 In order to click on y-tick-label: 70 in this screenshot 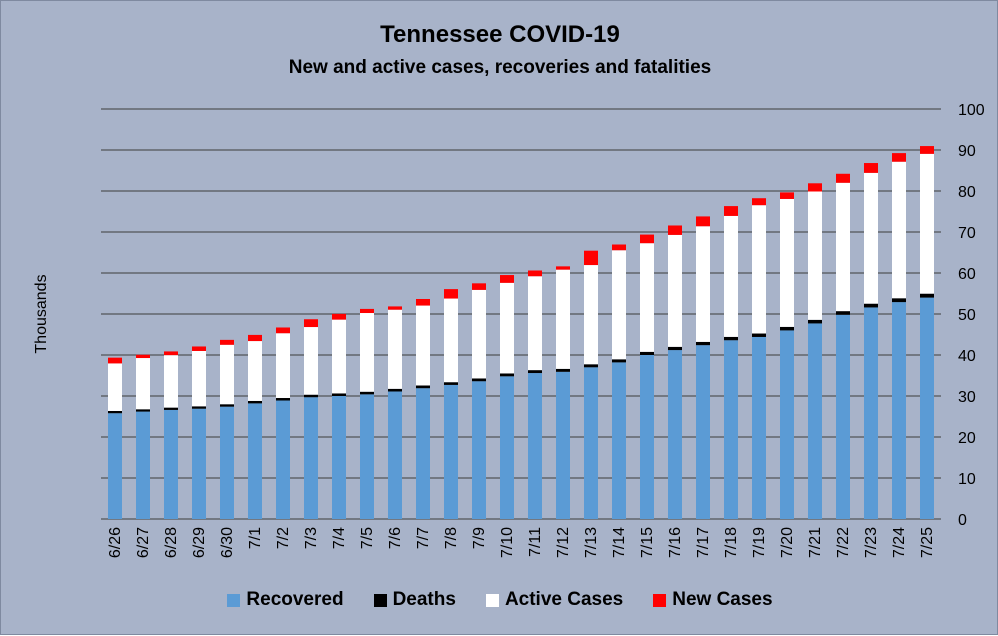, I will do `click(967, 233)`.